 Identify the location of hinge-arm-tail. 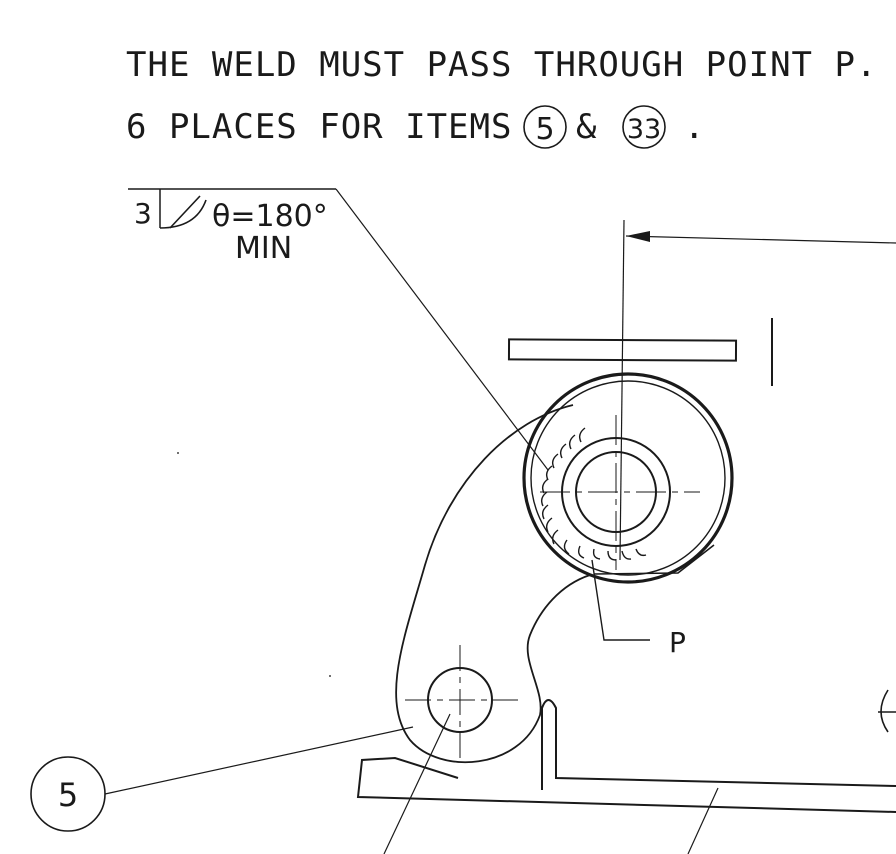
(654, 559).